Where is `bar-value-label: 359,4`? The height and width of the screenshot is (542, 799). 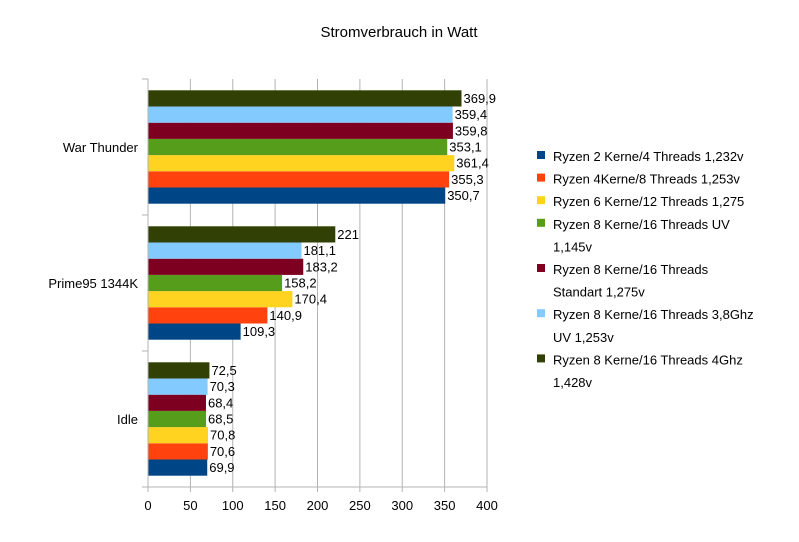 bar-value-label: 359,4 is located at coordinates (471, 114).